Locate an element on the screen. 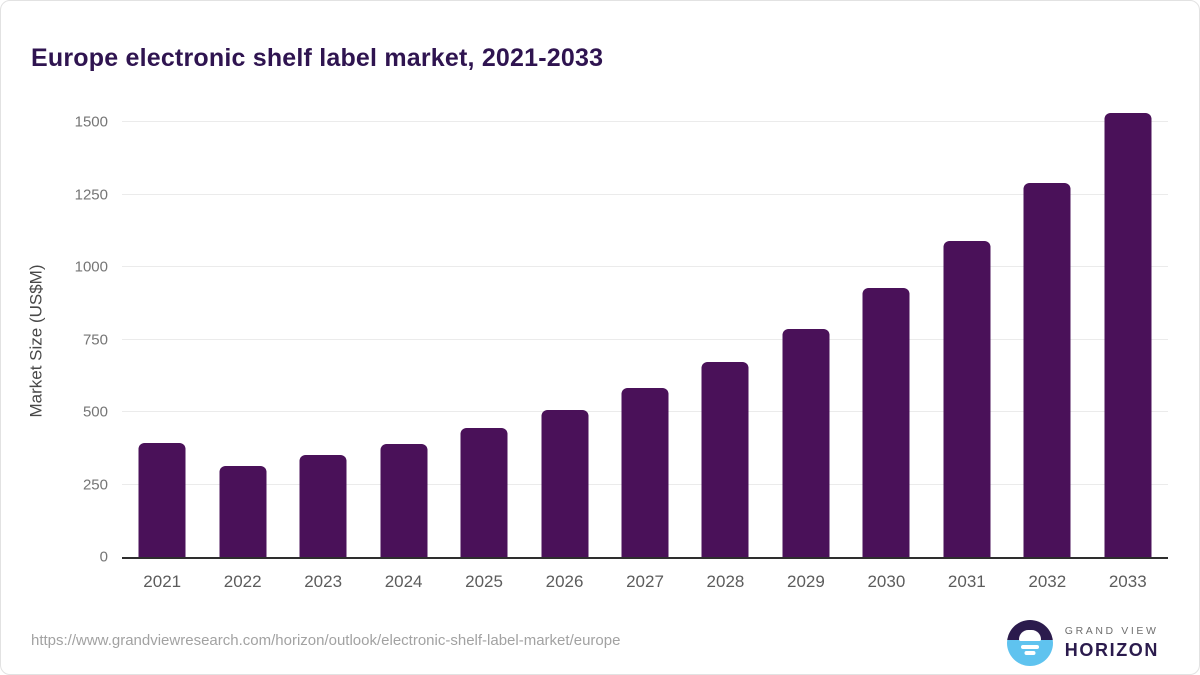 The height and width of the screenshot is (675, 1200). logo-product-name: HORIZON is located at coordinates (1111, 650).